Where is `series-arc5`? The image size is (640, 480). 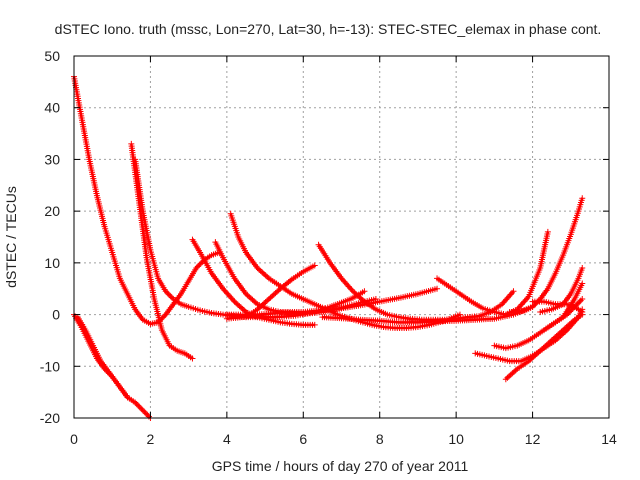
series-arc5 is located at coordinates (196, 238).